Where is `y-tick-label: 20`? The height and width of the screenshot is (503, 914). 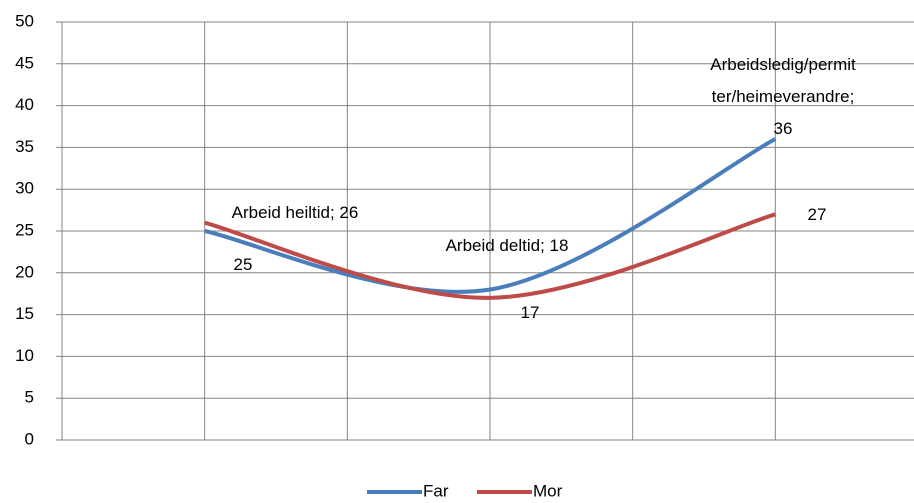
y-tick-label: 20 is located at coordinates (24, 271).